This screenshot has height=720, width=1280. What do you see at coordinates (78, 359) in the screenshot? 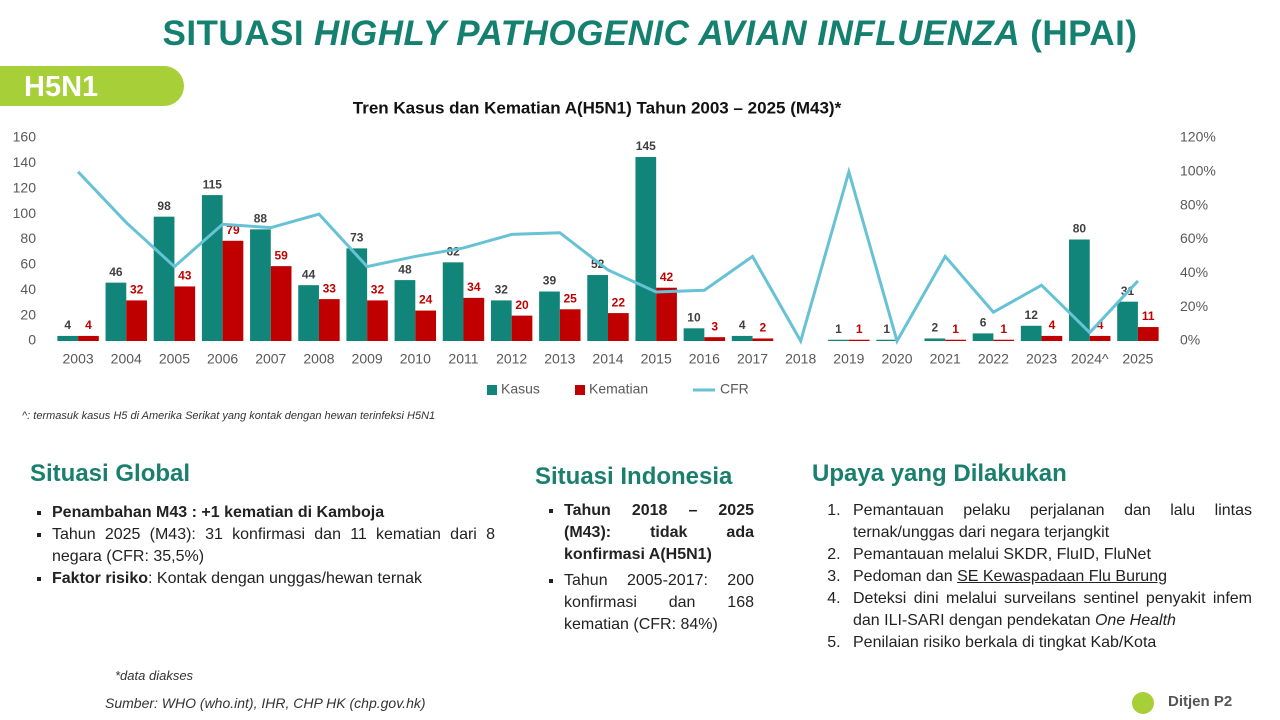
I see `x-tick-label: 2003` at bounding box center [78, 359].